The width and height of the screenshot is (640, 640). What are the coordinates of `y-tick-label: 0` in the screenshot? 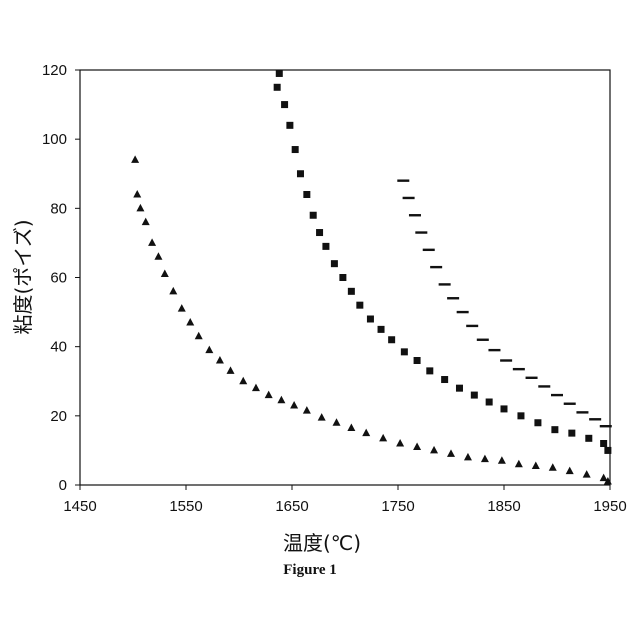 It's located at (63, 485).